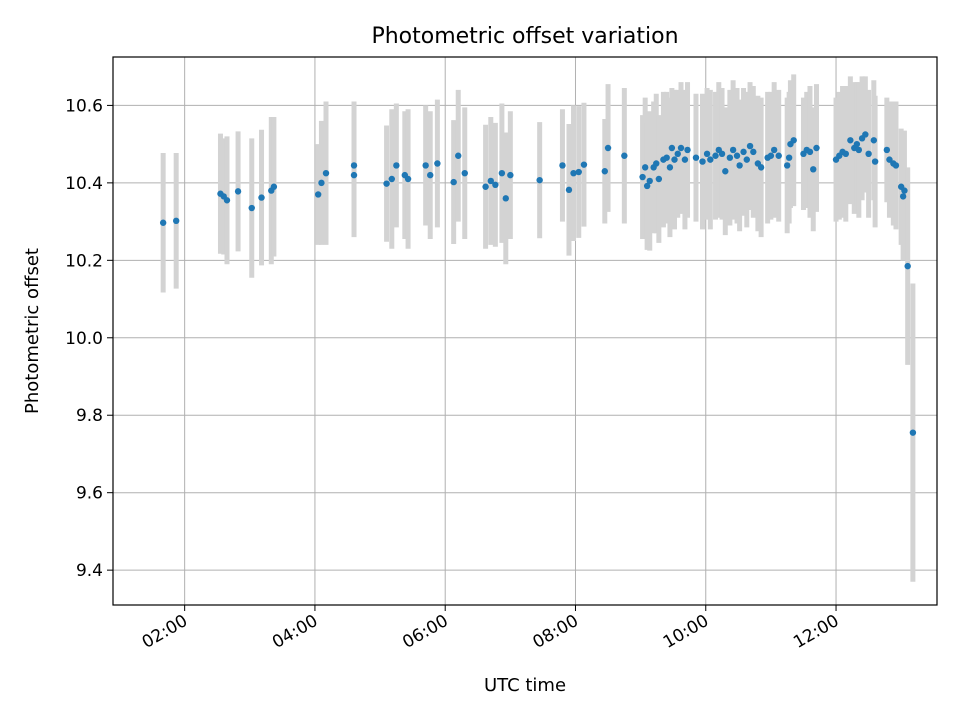 The image size is (960, 724). Describe the element at coordinates (84, 261) in the screenshot. I see `y-tick-label: 10.2` at that location.